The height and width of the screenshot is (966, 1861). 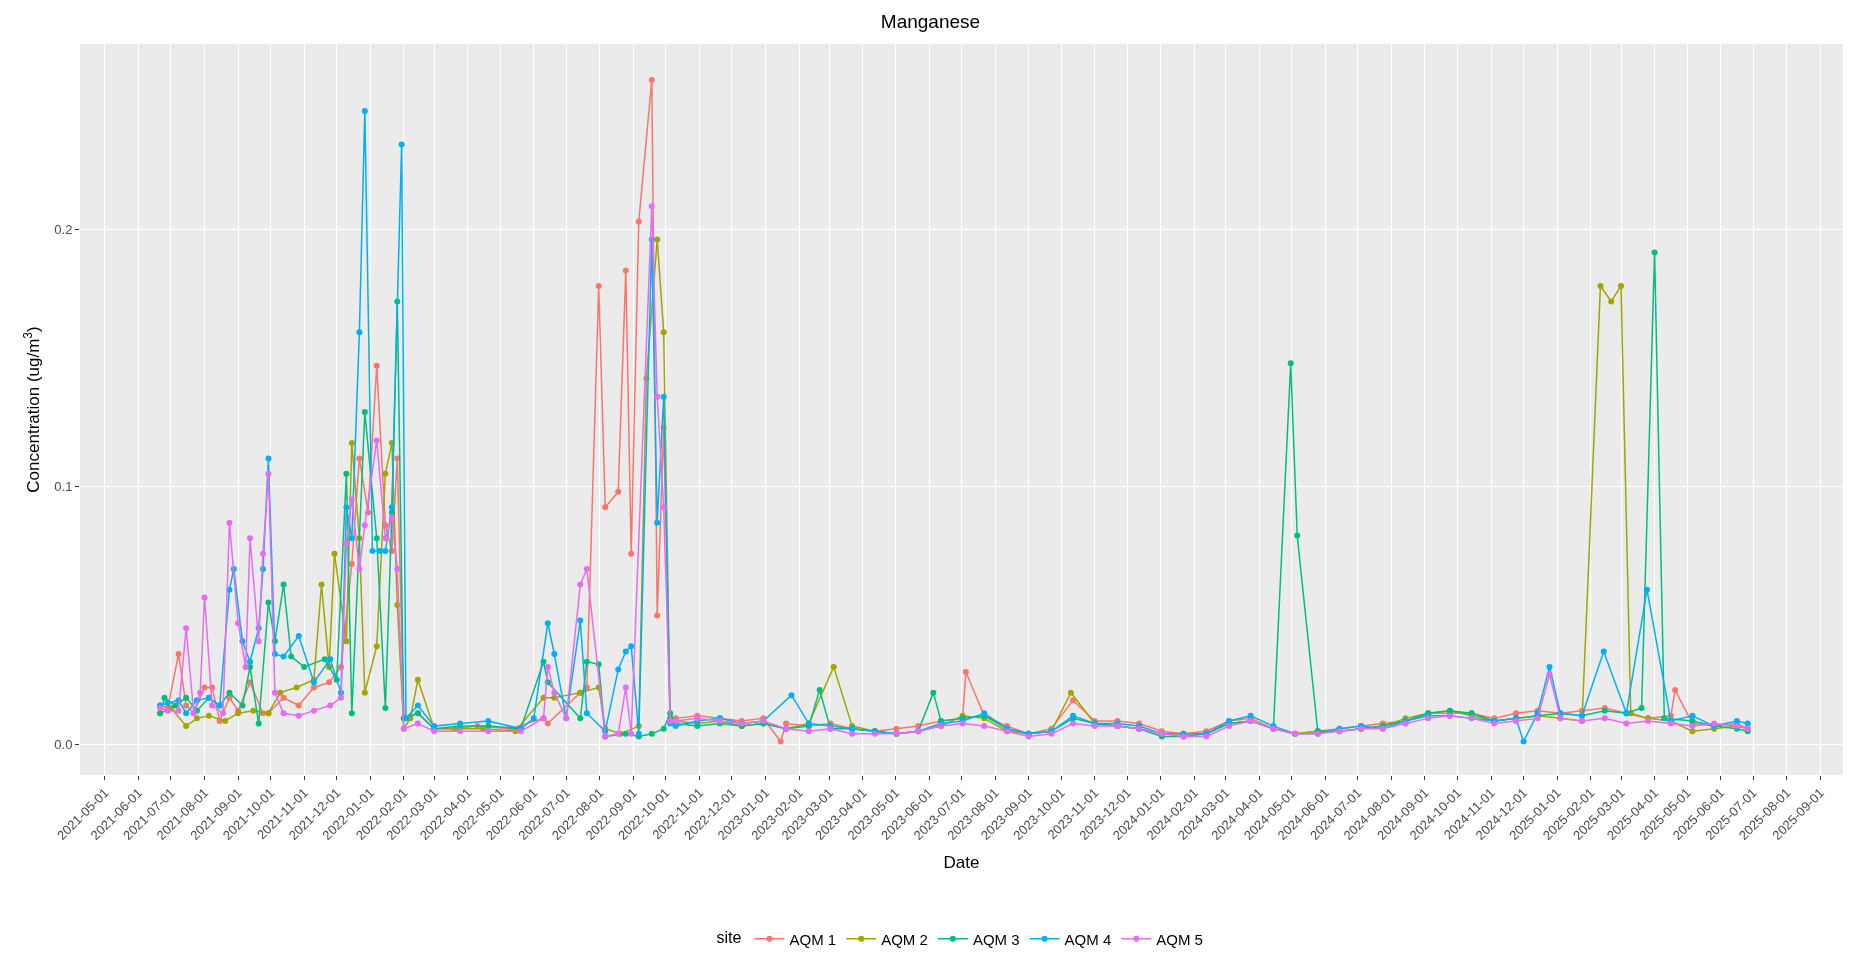 What do you see at coordinates (961, 863) in the screenshot?
I see `x-axis-title: Date` at bounding box center [961, 863].